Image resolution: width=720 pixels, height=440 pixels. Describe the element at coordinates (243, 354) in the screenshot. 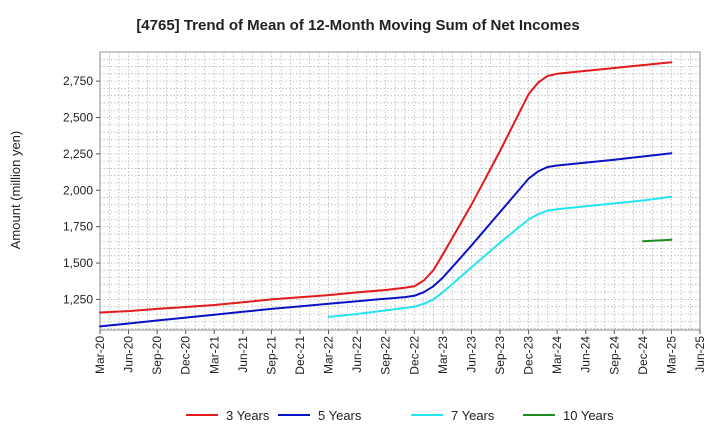

I see `x-tick-label: Jun-21` at that location.